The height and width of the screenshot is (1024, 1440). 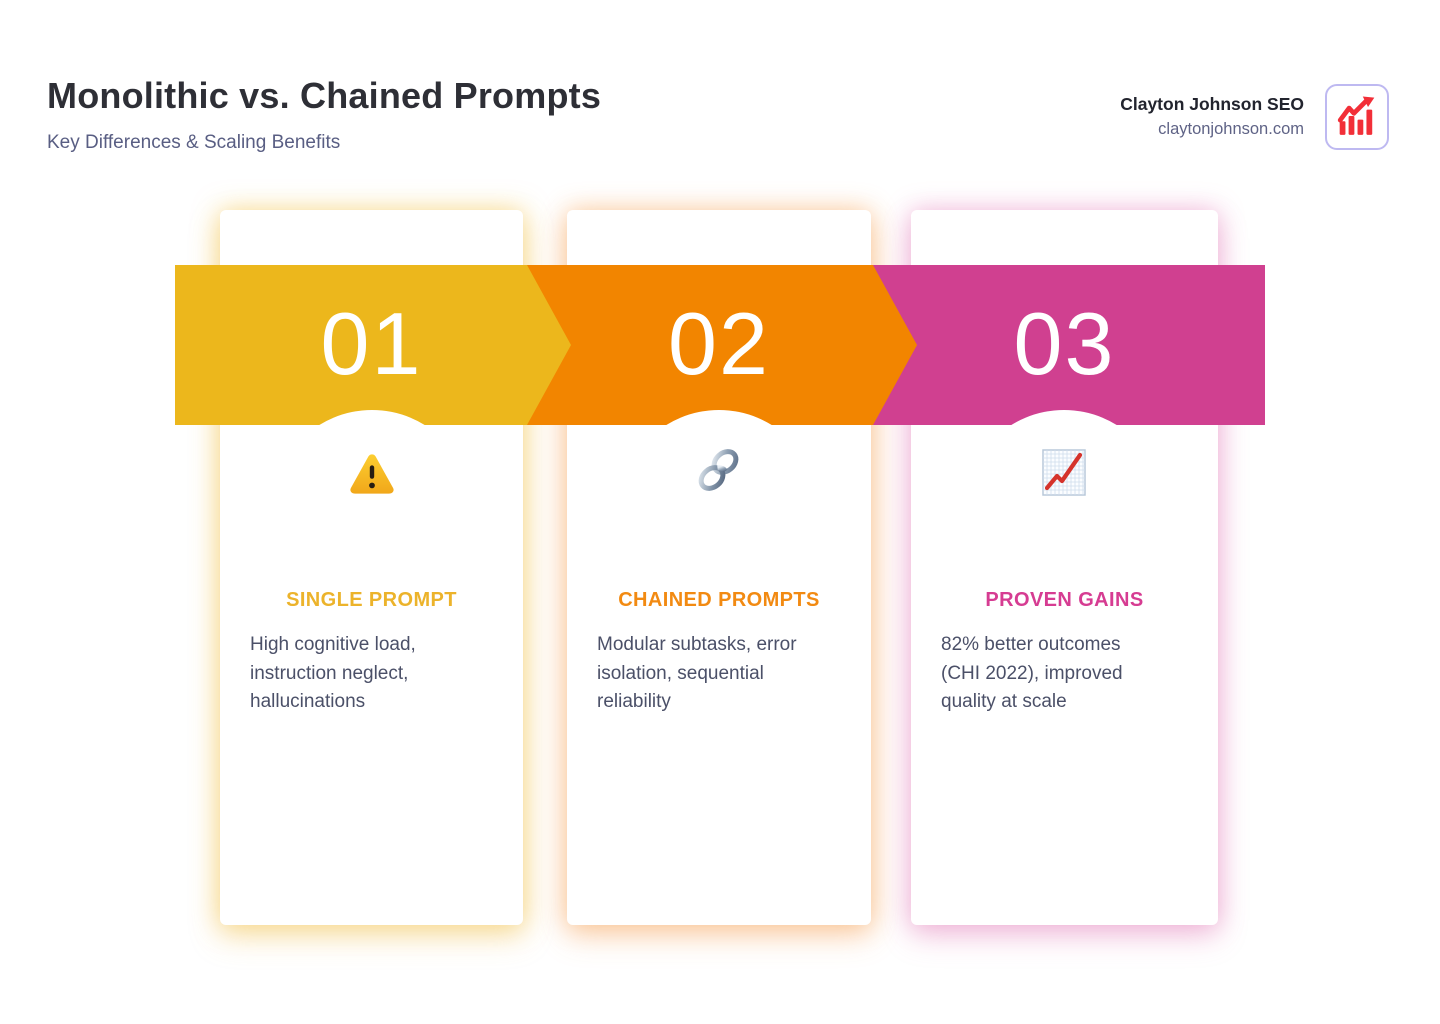 What do you see at coordinates (372, 474) in the screenshot?
I see `warning-icon` at bounding box center [372, 474].